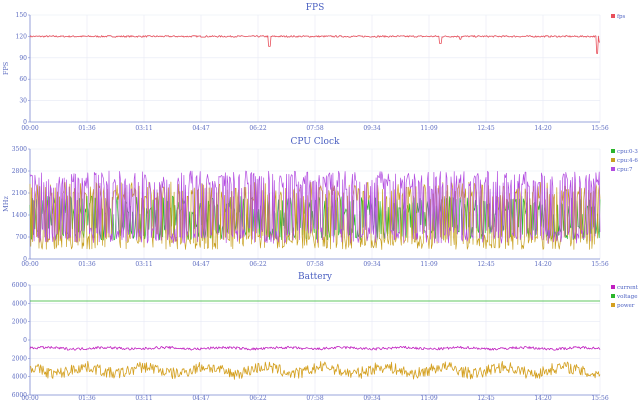 Image resolution: width=640 pixels, height=411 pixels. Describe the element at coordinates (315, 370) in the screenshot. I see `series-line-power` at that location.